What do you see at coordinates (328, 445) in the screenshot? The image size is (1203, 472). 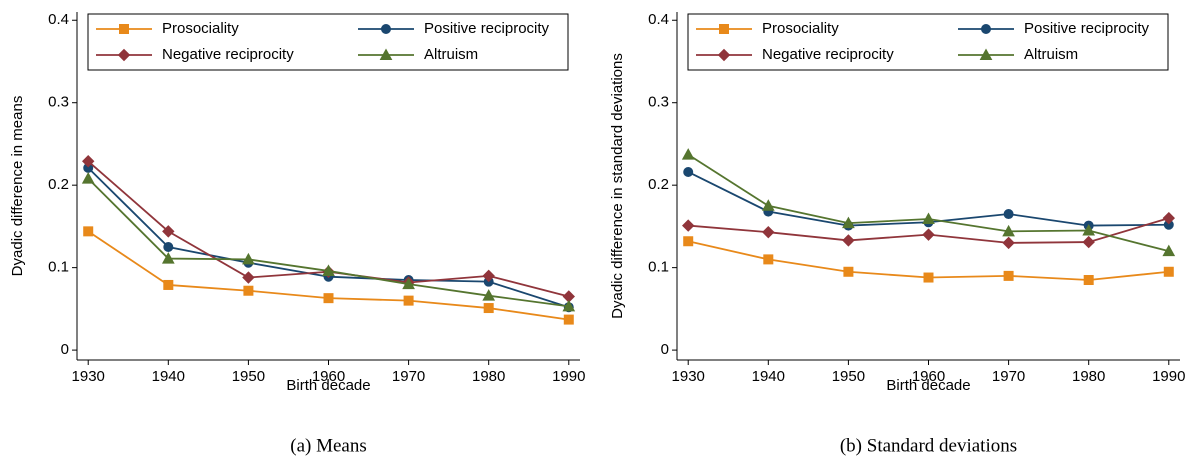 I see `caption: (a) Means` at bounding box center [328, 445].